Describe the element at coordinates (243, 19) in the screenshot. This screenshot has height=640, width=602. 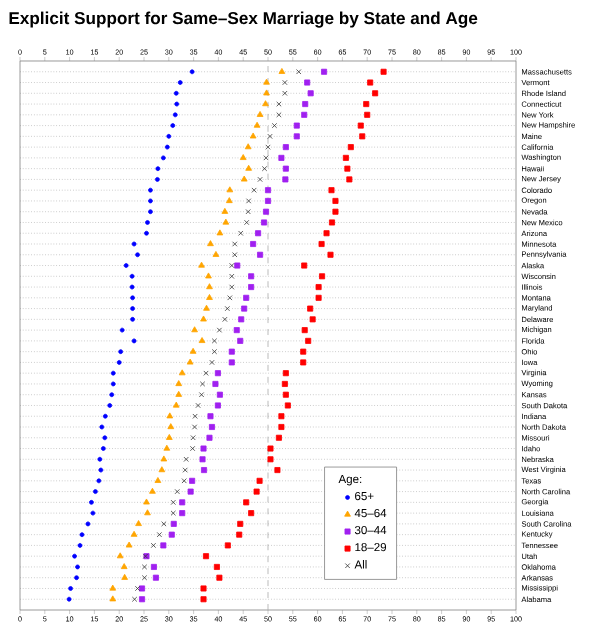
I see `chart-title: Explicit Support for Same–Sex Marriage by State and Age` at that location.